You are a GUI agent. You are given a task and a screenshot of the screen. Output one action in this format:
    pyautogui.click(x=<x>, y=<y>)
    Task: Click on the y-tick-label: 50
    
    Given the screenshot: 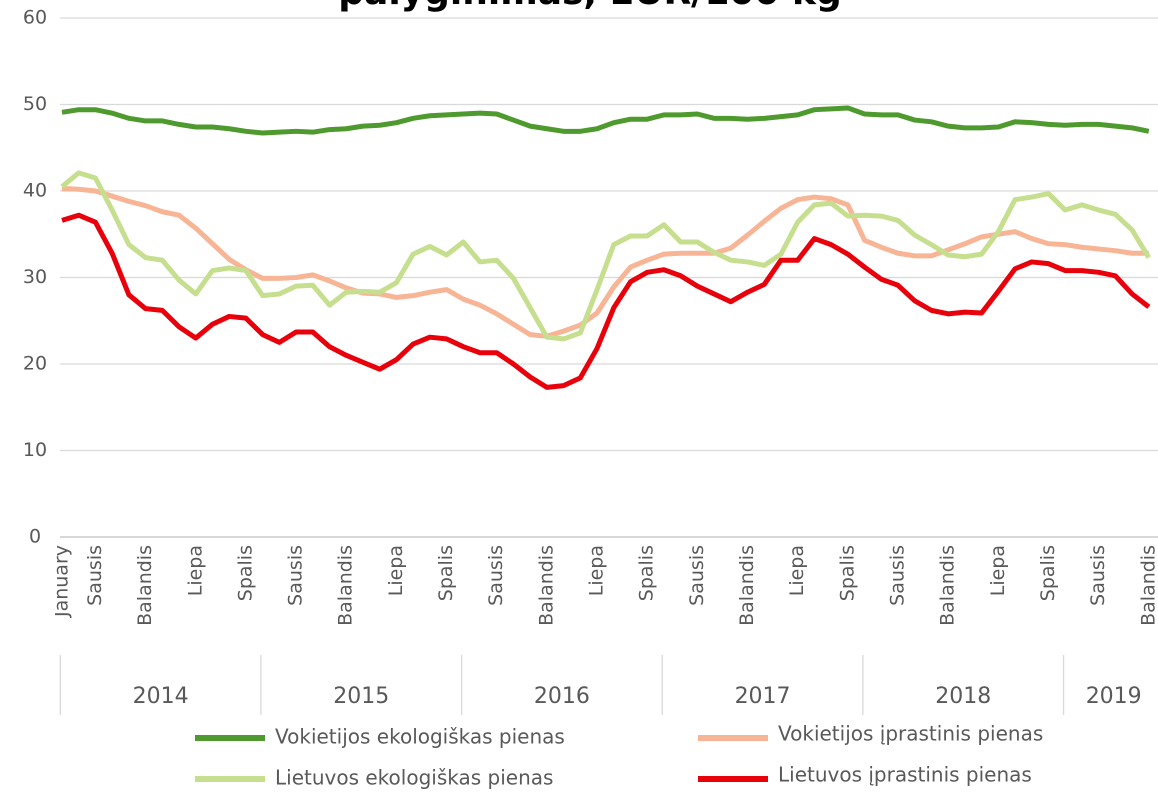 What is the action you would take?
    pyautogui.click(x=35, y=104)
    